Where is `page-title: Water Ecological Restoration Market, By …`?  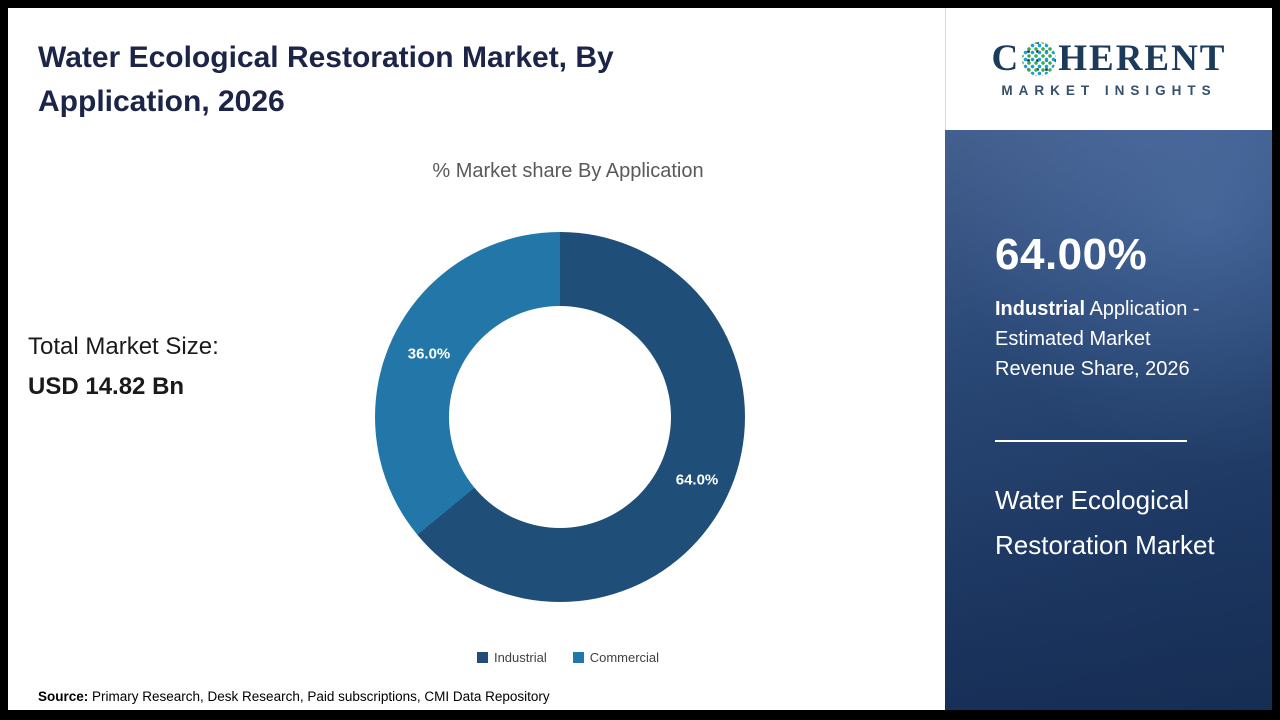
page-title: Water Ecological Restoration Market, By … is located at coordinates (326, 79).